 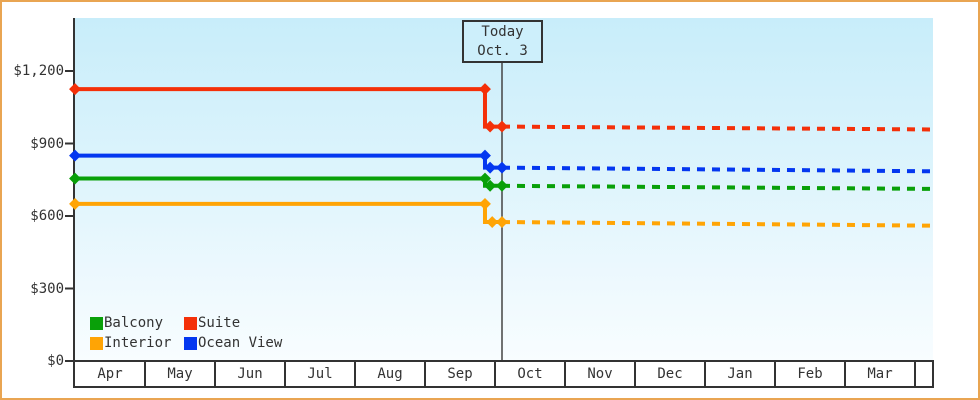 What do you see at coordinates (190, 323) in the screenshot?
I see `legend-swatch-suite` at bounding box center [190, 323].